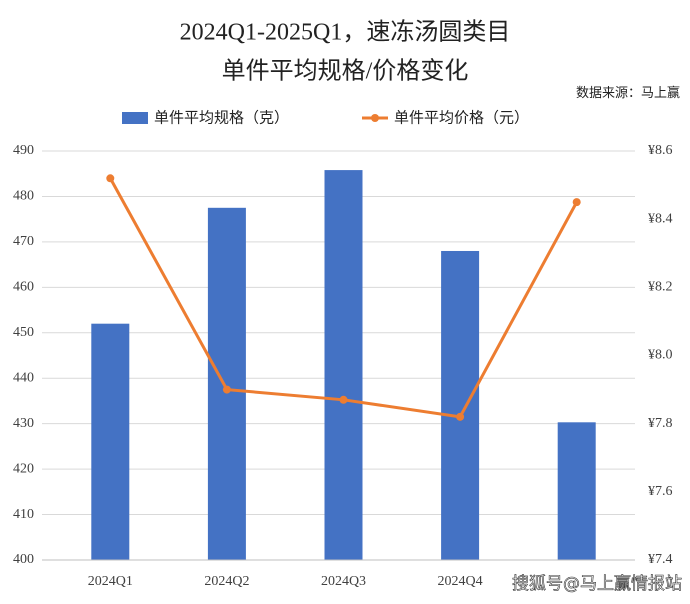 The height and width of the screenshot is (604, 690). I want to click on y2-tick-label: ¥8.4, so click(660, 218).